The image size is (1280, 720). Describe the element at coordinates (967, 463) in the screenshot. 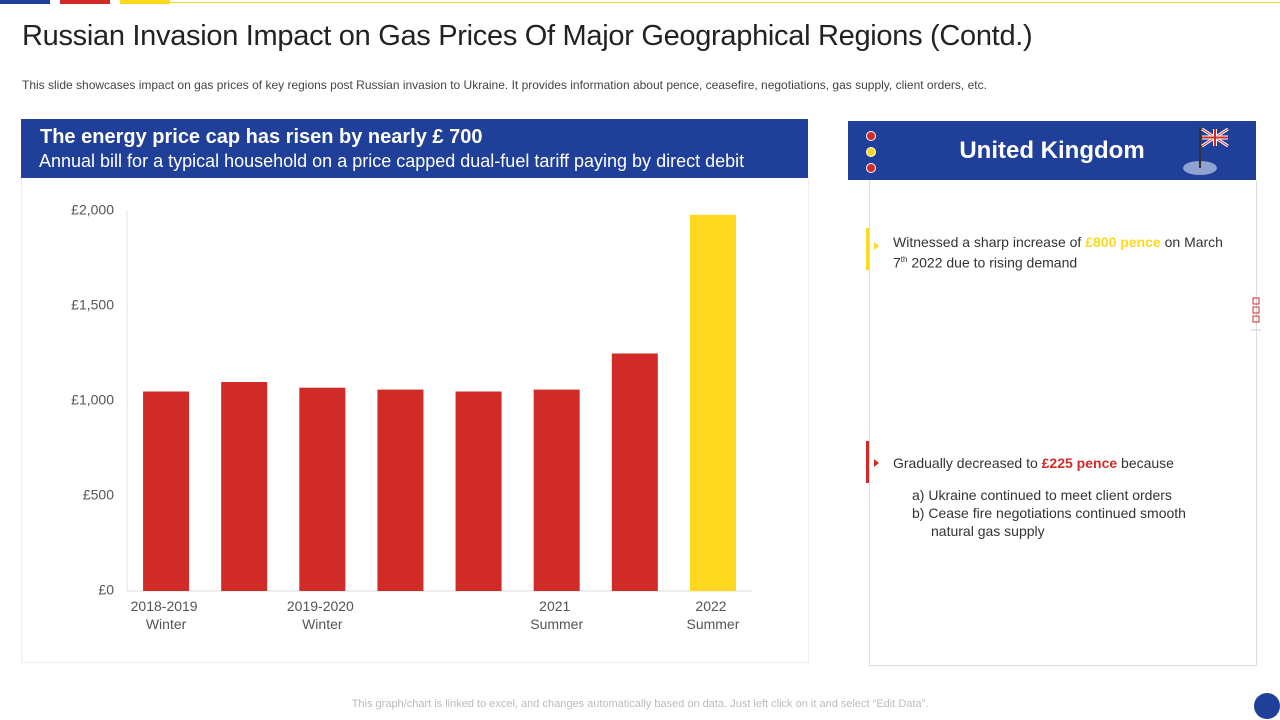

I see `text: Gradually decreased to` at that location.